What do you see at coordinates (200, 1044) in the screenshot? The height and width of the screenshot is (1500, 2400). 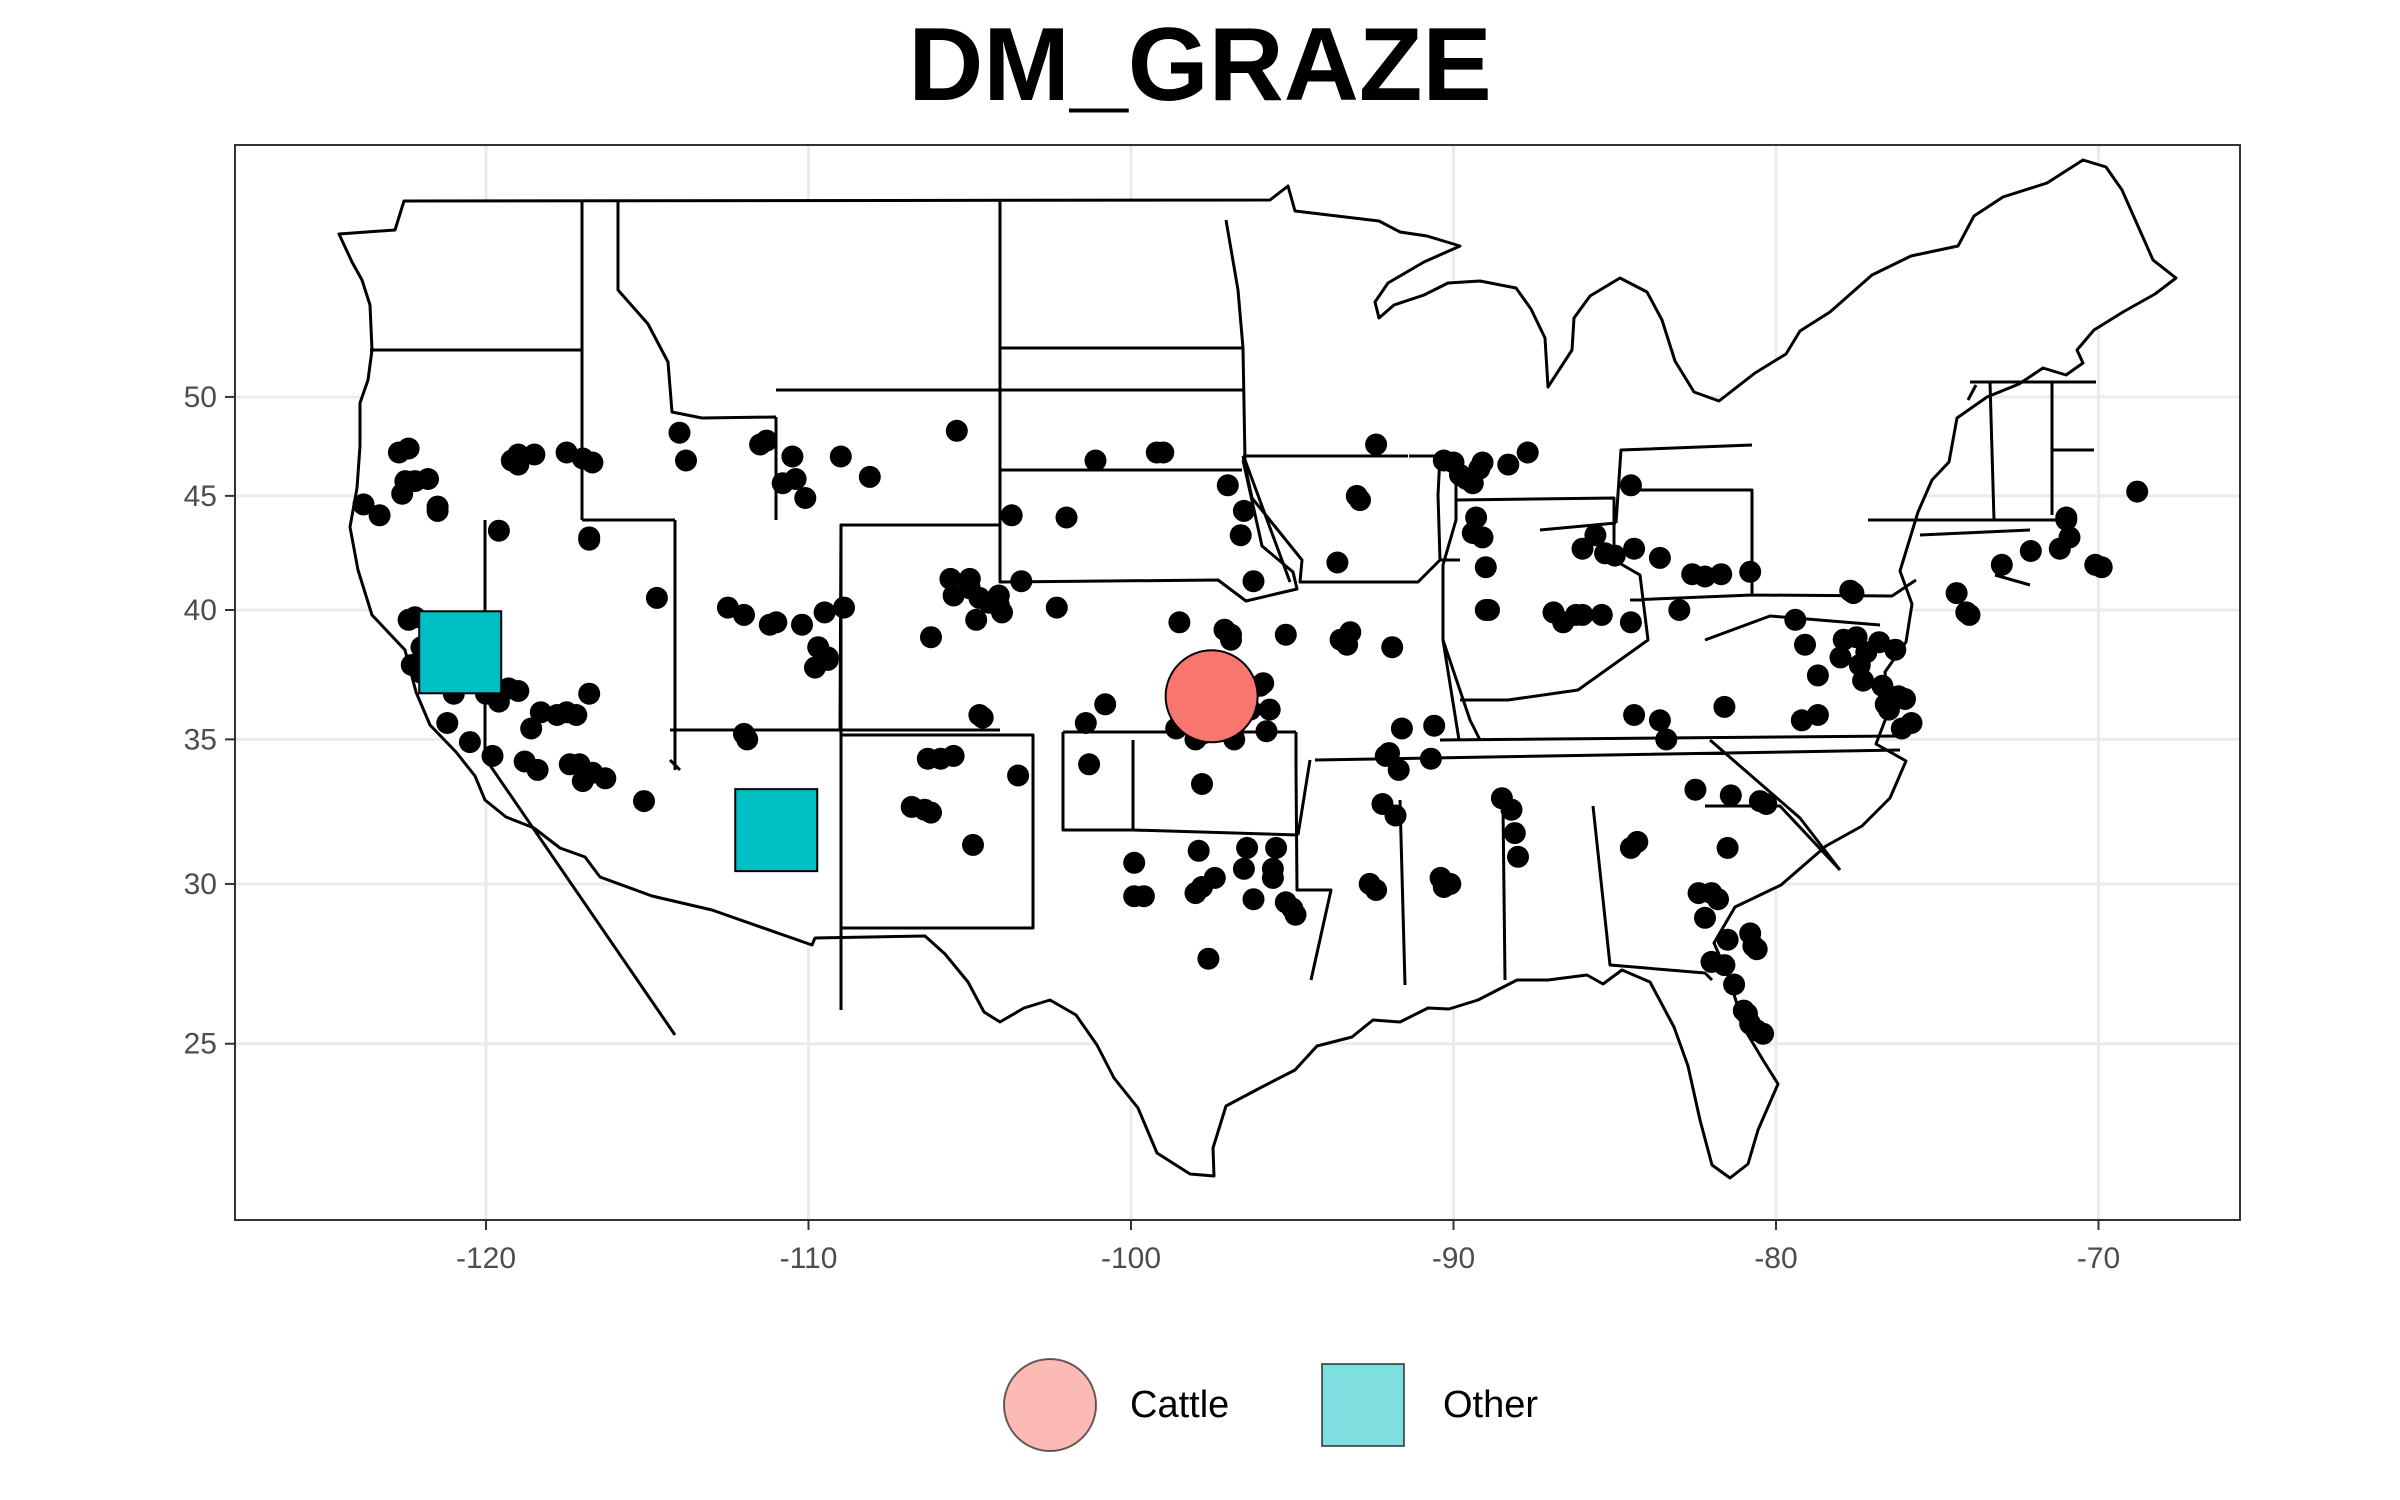 I see `y-tick-label: 25` at bounding box center [200, 1044].